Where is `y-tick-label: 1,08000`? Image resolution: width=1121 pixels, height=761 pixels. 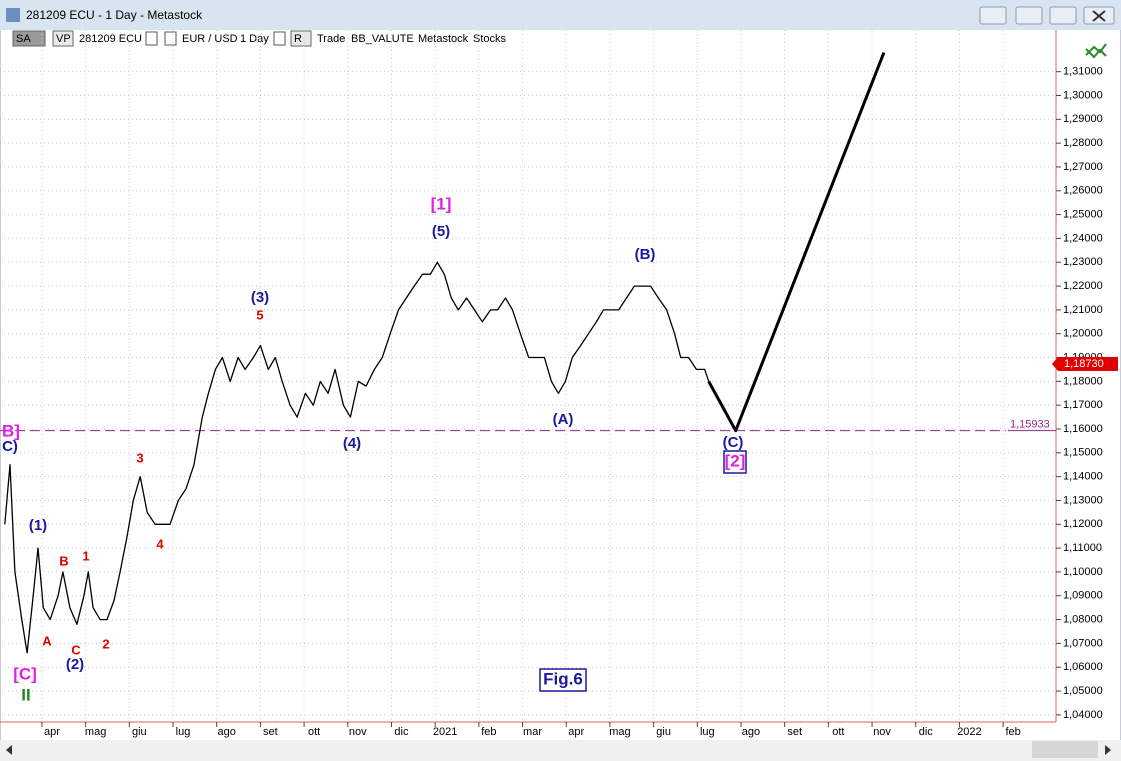 y-tick-label: 1,08000 is located at coordinates (1083, 619).